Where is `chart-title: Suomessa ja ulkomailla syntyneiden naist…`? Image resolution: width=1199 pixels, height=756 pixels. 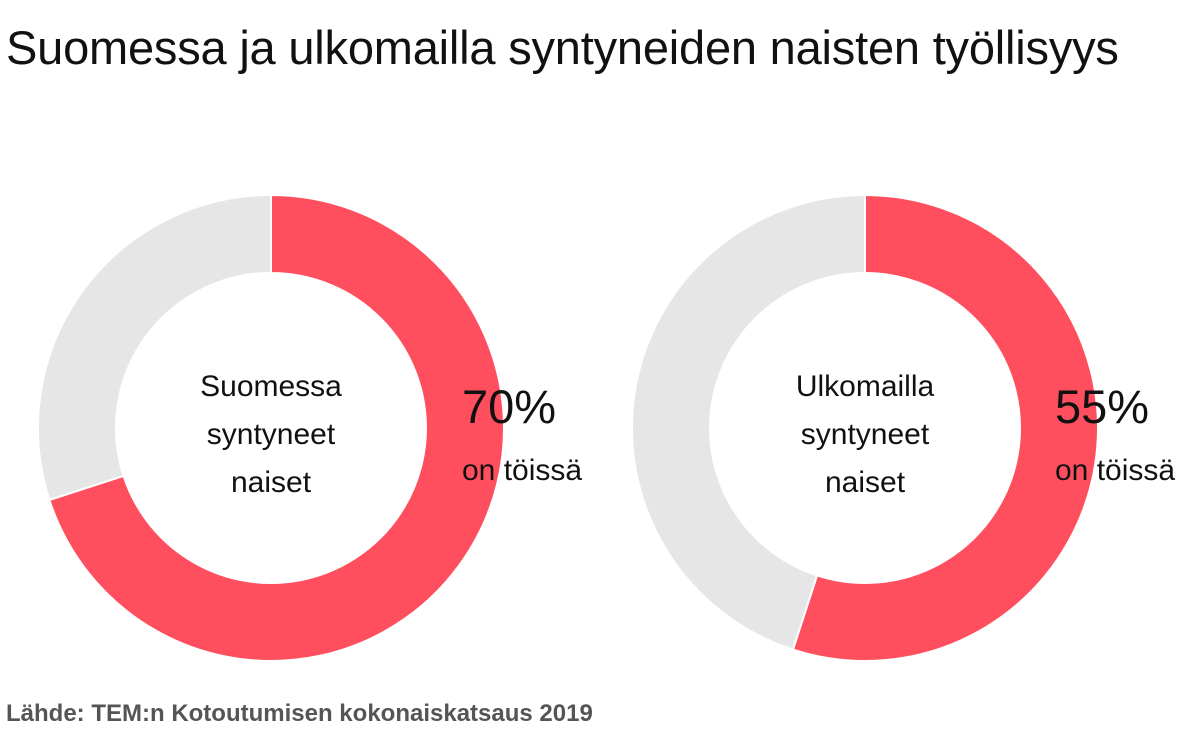
chart-title: Suomessa ja ulkomailla syntyneiden naist… is located at coordinates (562, 47).